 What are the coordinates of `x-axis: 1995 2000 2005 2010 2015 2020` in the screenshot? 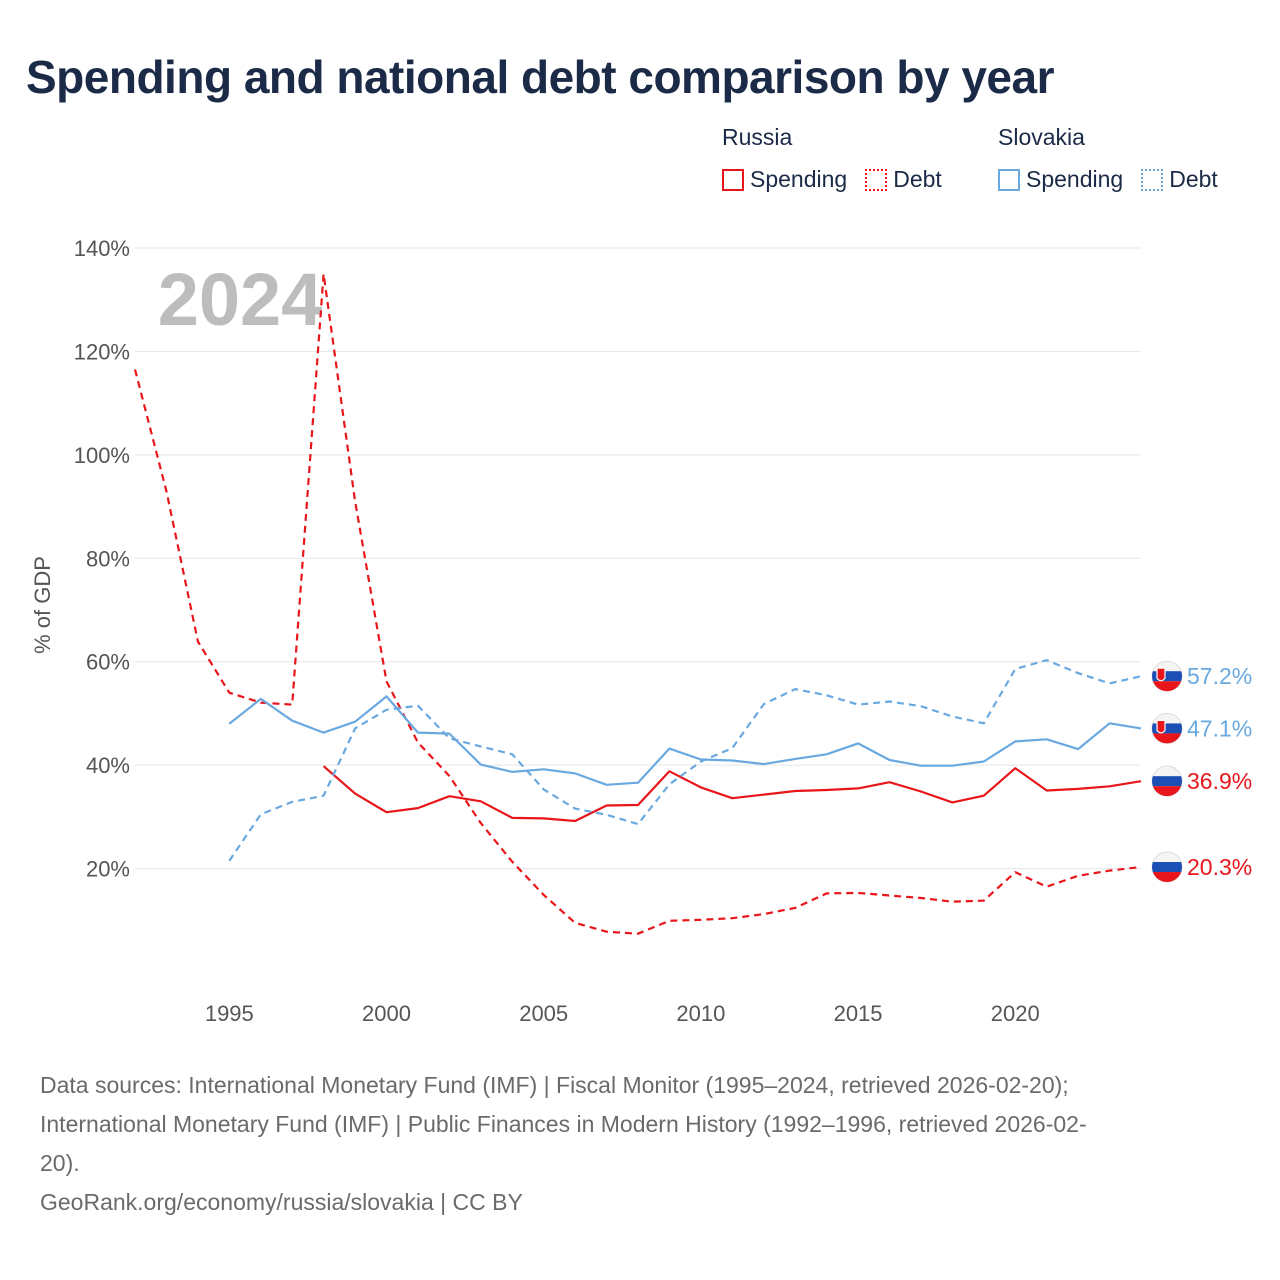 It's located at (622, 1013).